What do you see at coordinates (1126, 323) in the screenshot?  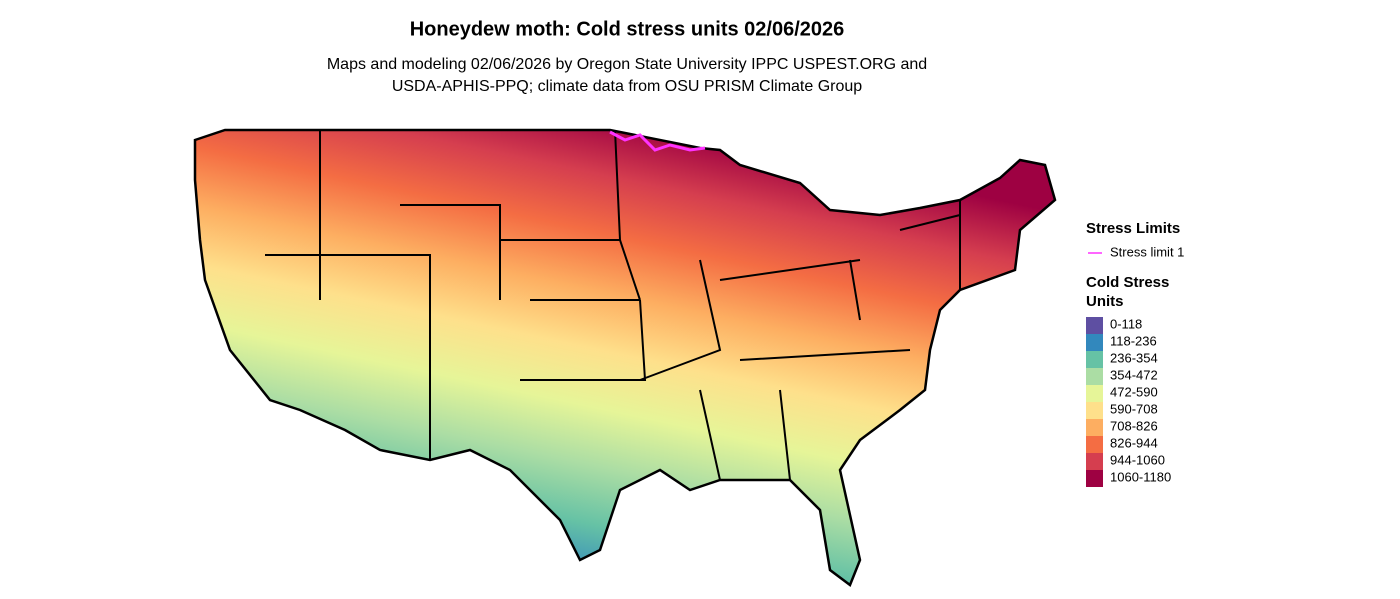 I see `legend-label: 0-118` at bounding box center [1126, 323].